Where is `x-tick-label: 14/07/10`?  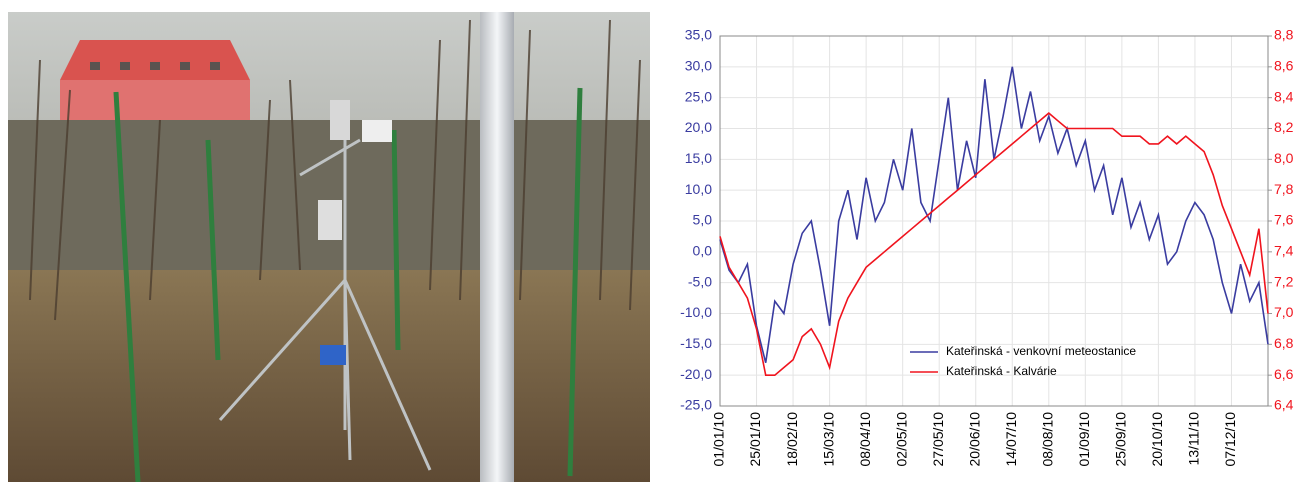
x-tick-label: 14/07/10 is located at coordinates (1011, 439).